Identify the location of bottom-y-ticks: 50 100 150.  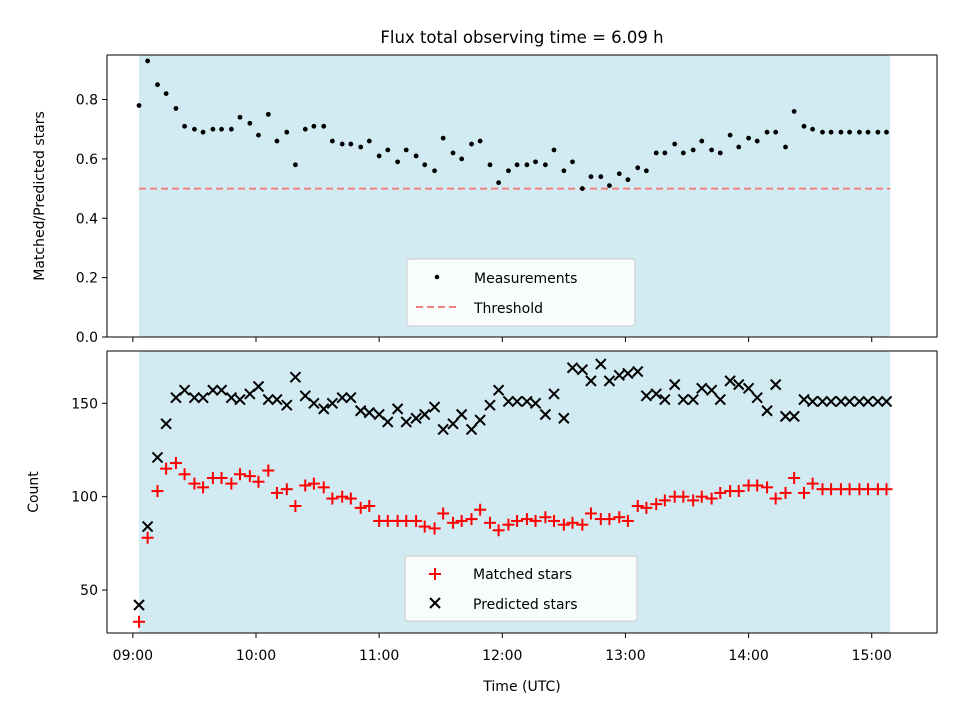
(89, 497).